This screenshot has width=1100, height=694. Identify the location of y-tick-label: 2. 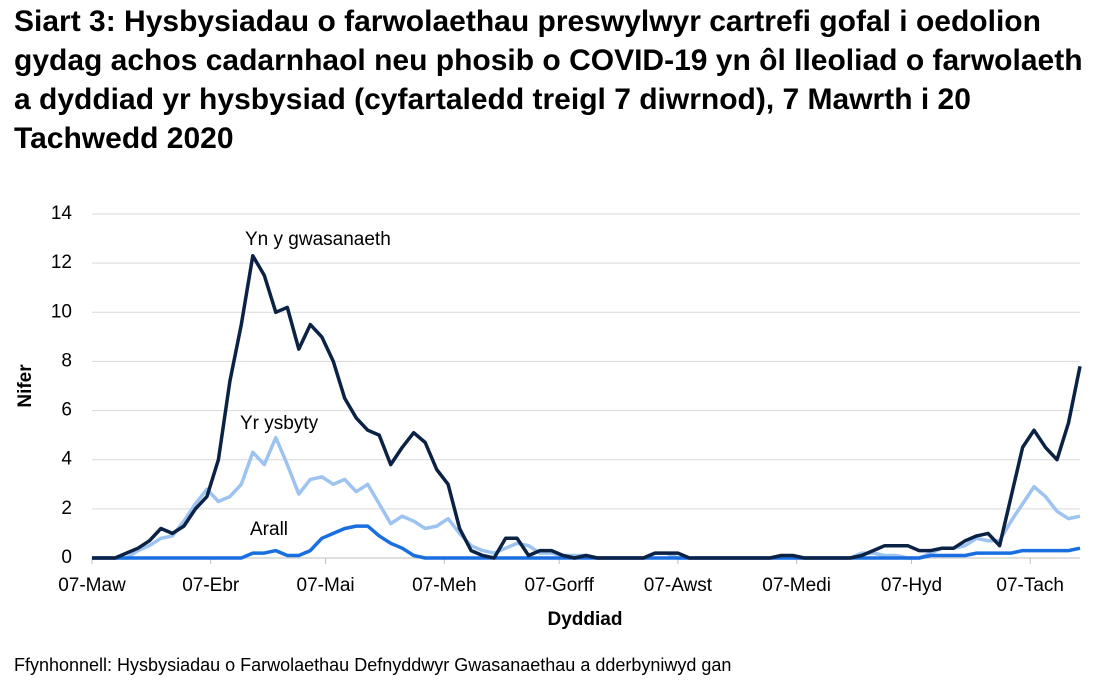
(66, 508).